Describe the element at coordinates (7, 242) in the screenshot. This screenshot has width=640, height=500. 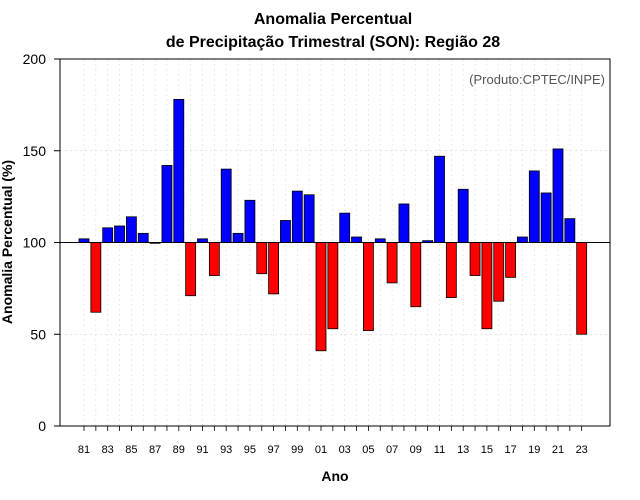
I see `y-axis-label: Anomalia Percentual (%)` at that location.